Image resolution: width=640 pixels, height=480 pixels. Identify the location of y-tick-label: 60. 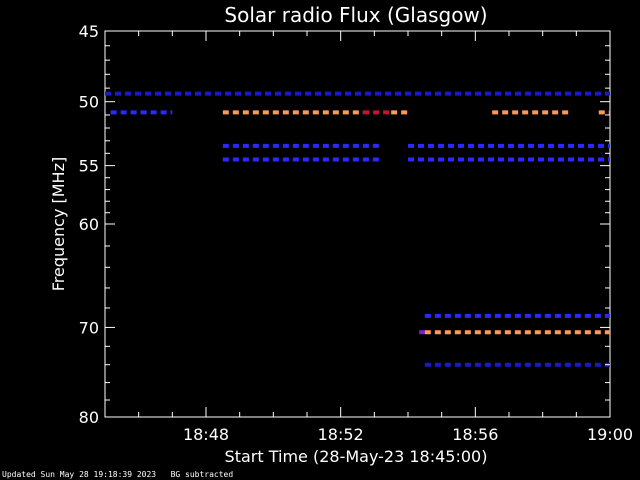
(89, 224).